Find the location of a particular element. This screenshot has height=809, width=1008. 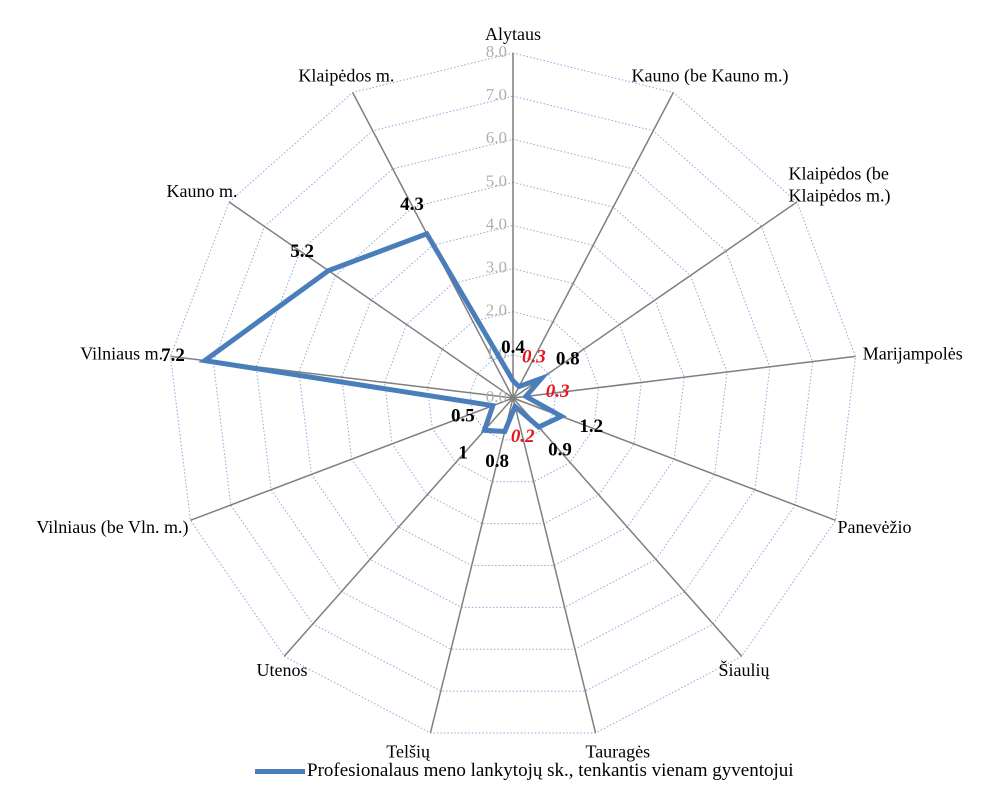

data-label: 5.2 is located at coordinates (302, 251).